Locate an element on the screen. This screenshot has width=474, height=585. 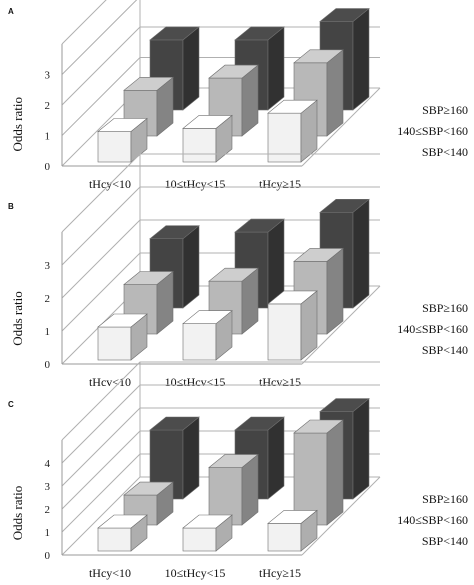
panel-label: B is located at coordinates (11, 206).